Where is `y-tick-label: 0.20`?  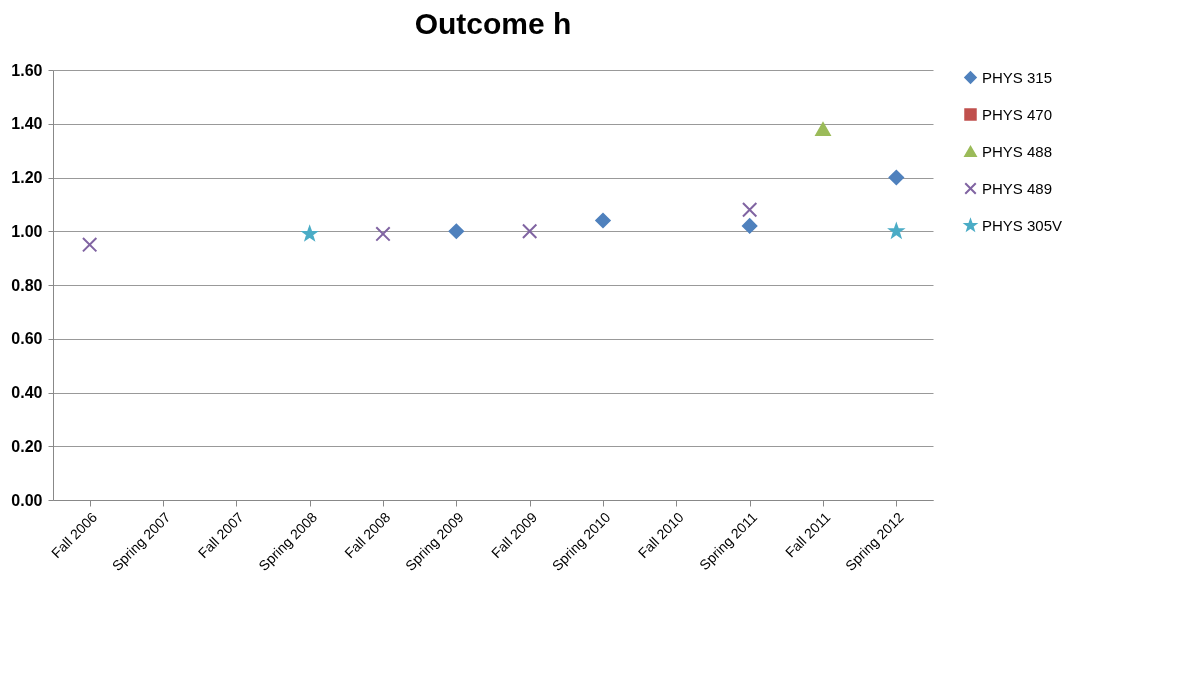
y-tick-label: 0.20 is located at coordinates (27, 446).